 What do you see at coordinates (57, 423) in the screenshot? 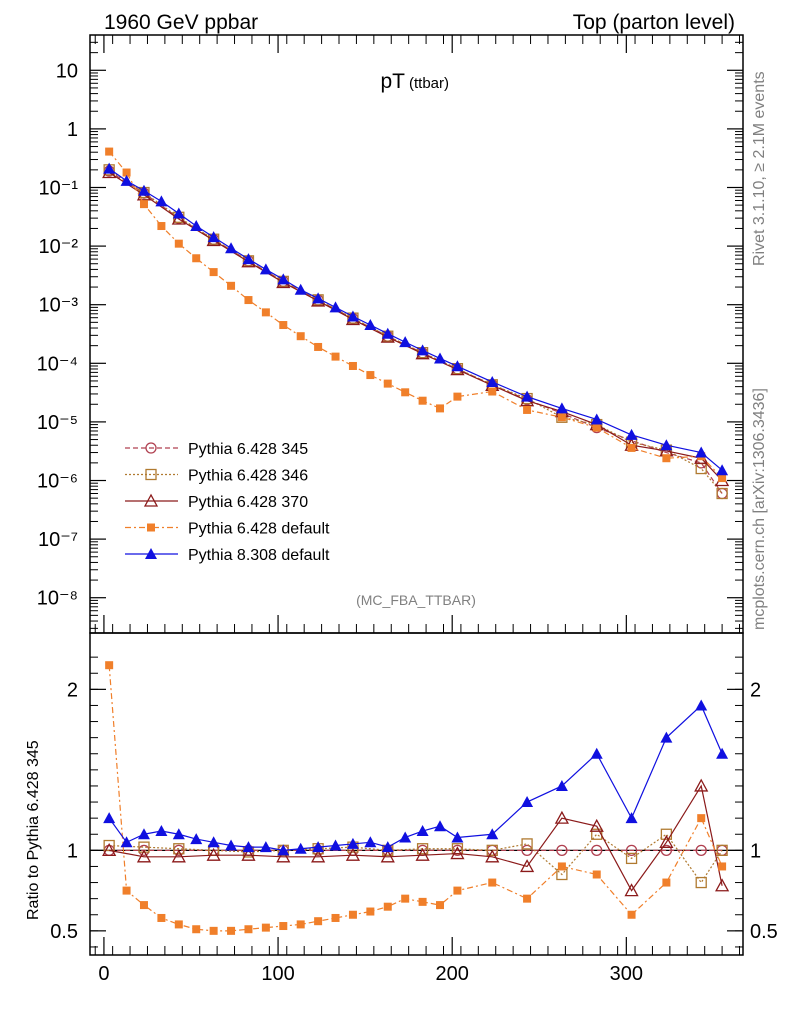
I see `upper-tick-label: 10⁻⁵` at bounding box center [57, 423].